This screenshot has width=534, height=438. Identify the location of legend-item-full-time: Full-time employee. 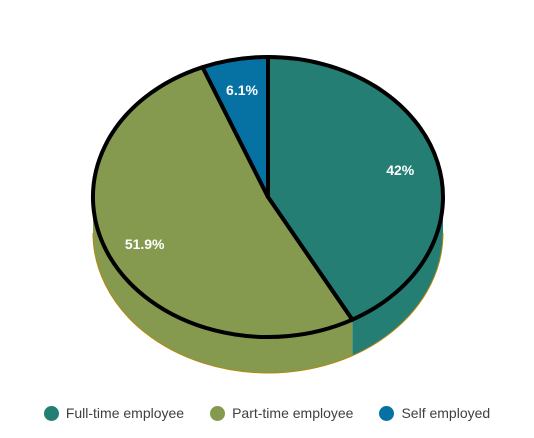
(114, 413).